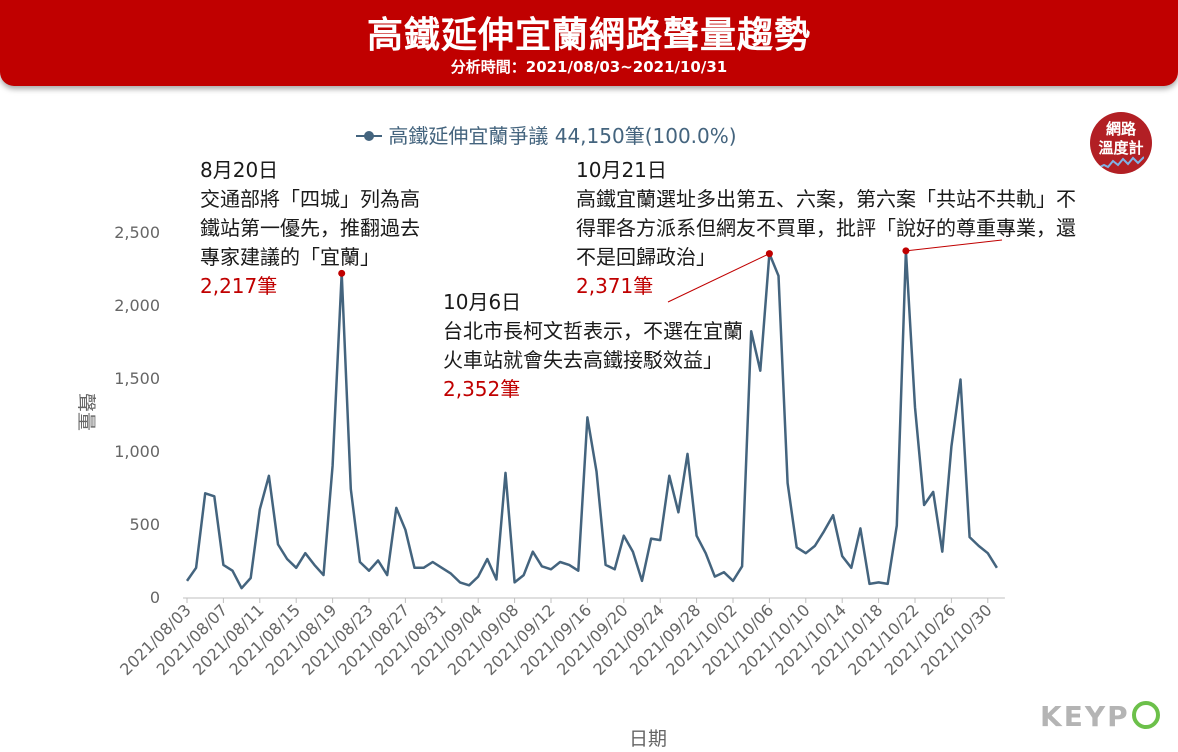  Describe the element at coordinates (144, 524) in the screenshot. I see `y-tick-label: 500` at that location.